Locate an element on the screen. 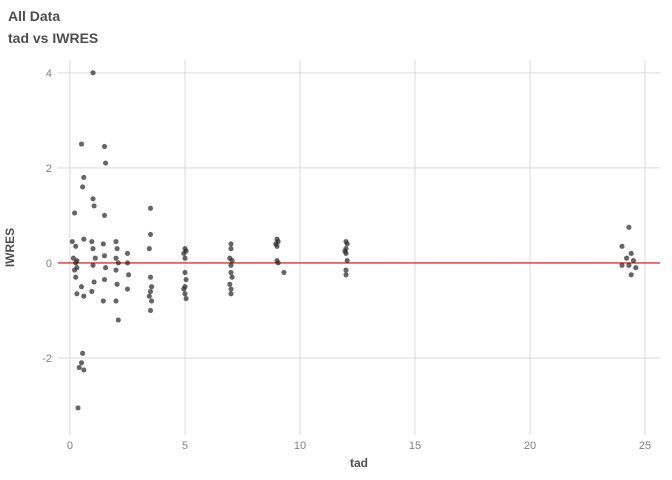 The height and width of the screenshot is (480, 672). x-tick-label: 15 is located at coordinates (415, 446).